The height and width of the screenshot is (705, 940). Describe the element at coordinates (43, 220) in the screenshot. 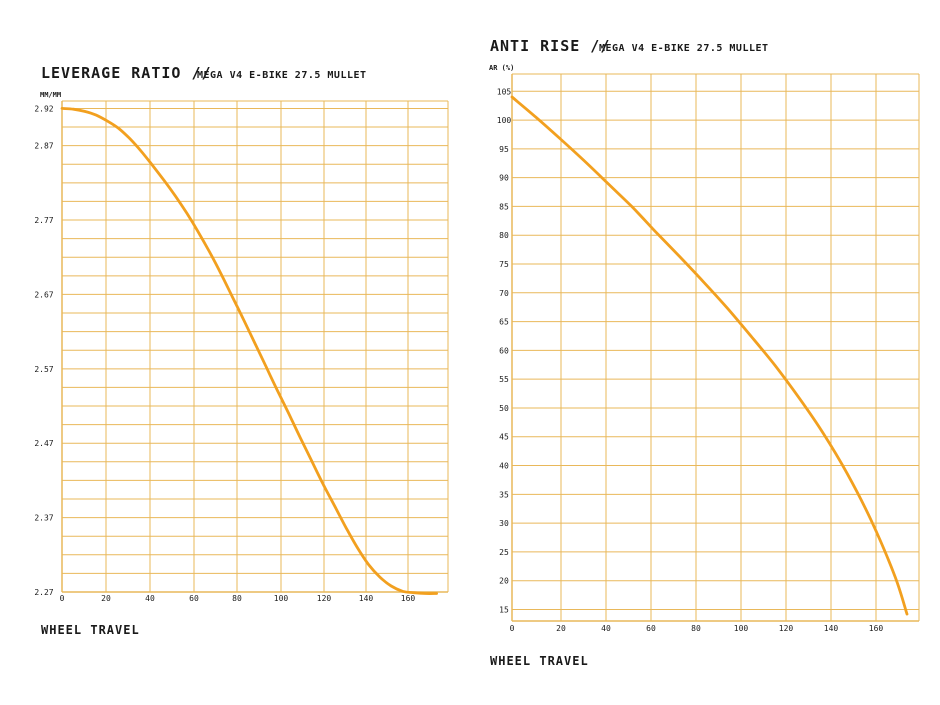

I see `y-tick-label: 2.77` at that location.